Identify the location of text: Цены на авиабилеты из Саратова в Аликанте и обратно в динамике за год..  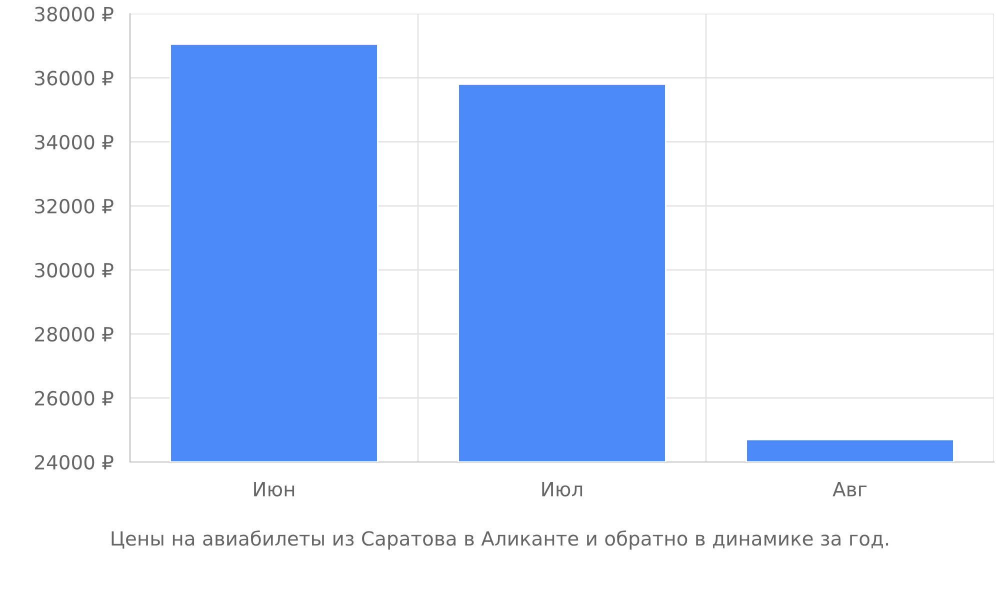
(500, 540).